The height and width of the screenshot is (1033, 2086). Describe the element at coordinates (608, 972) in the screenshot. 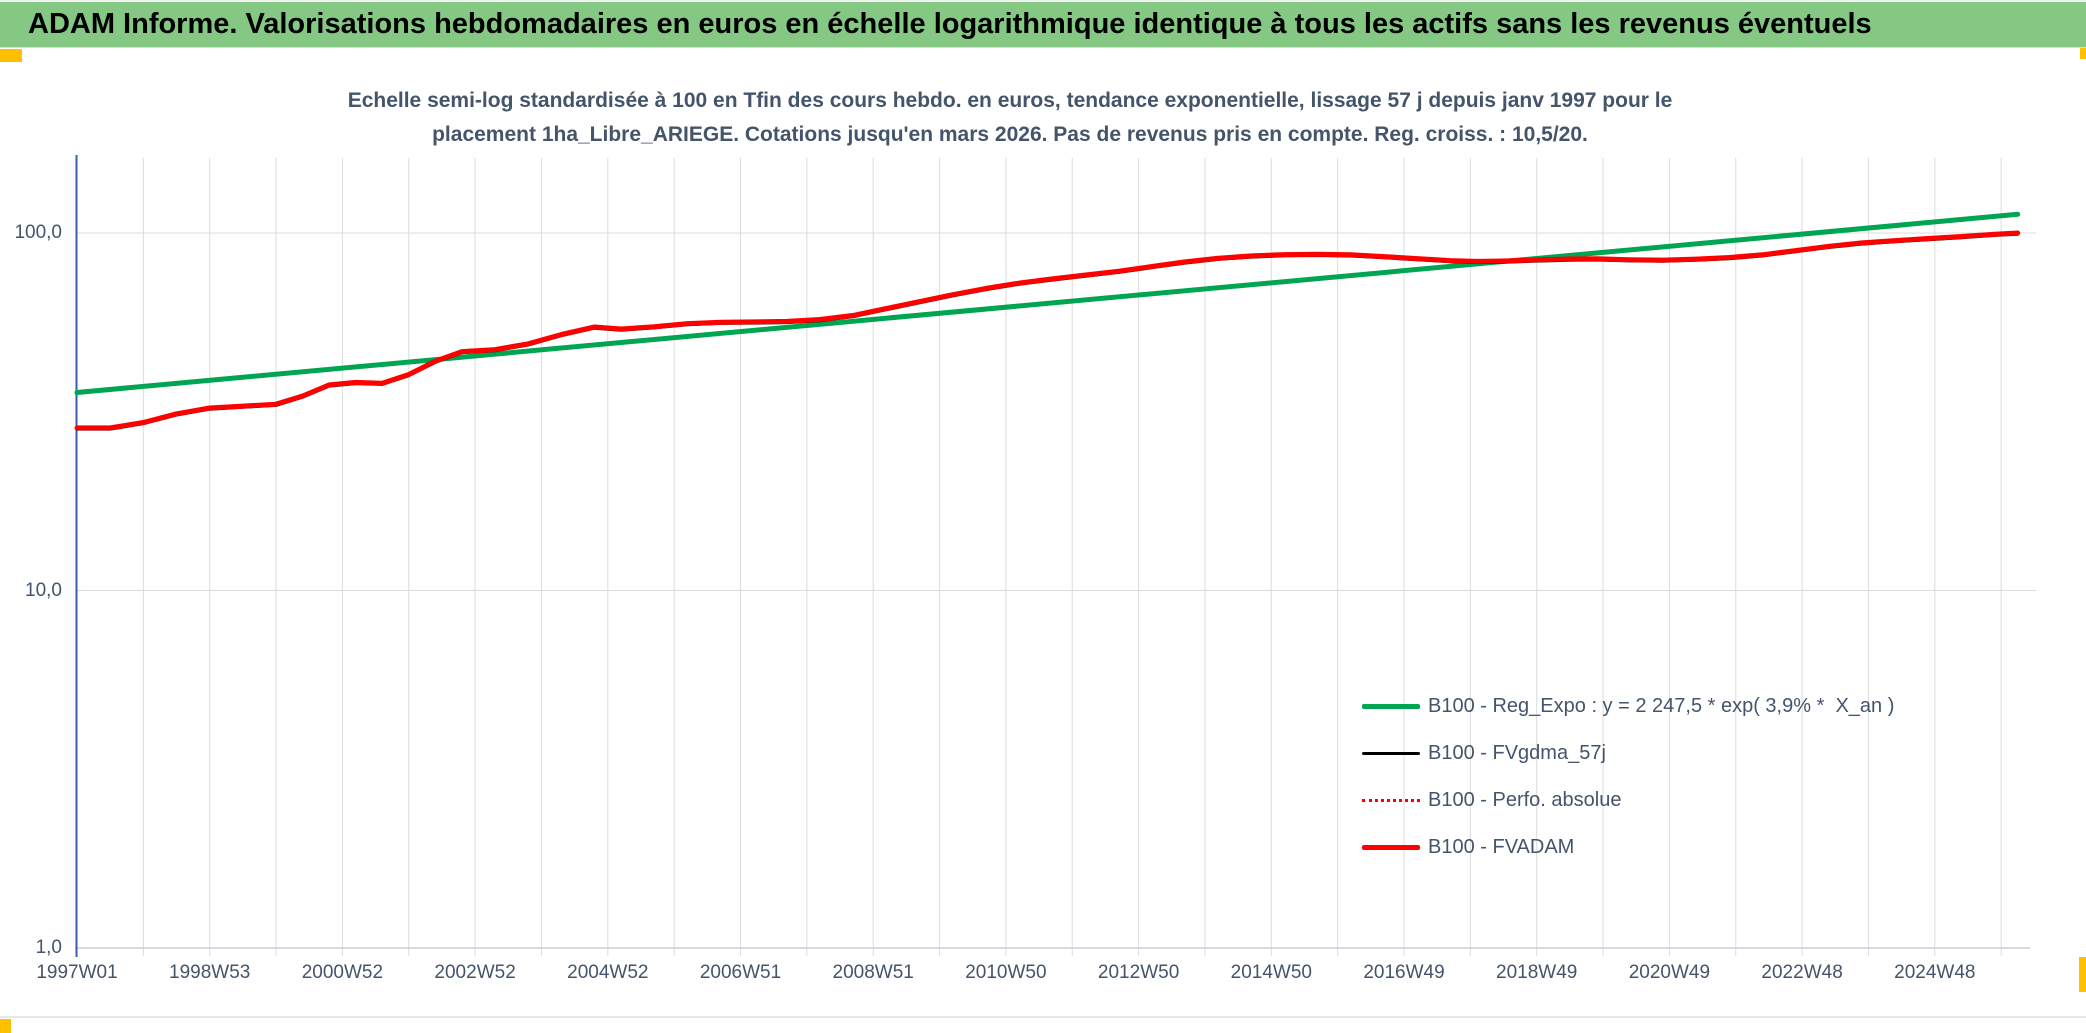

I see `x-axis-tick-label: 2004W52` at that location.